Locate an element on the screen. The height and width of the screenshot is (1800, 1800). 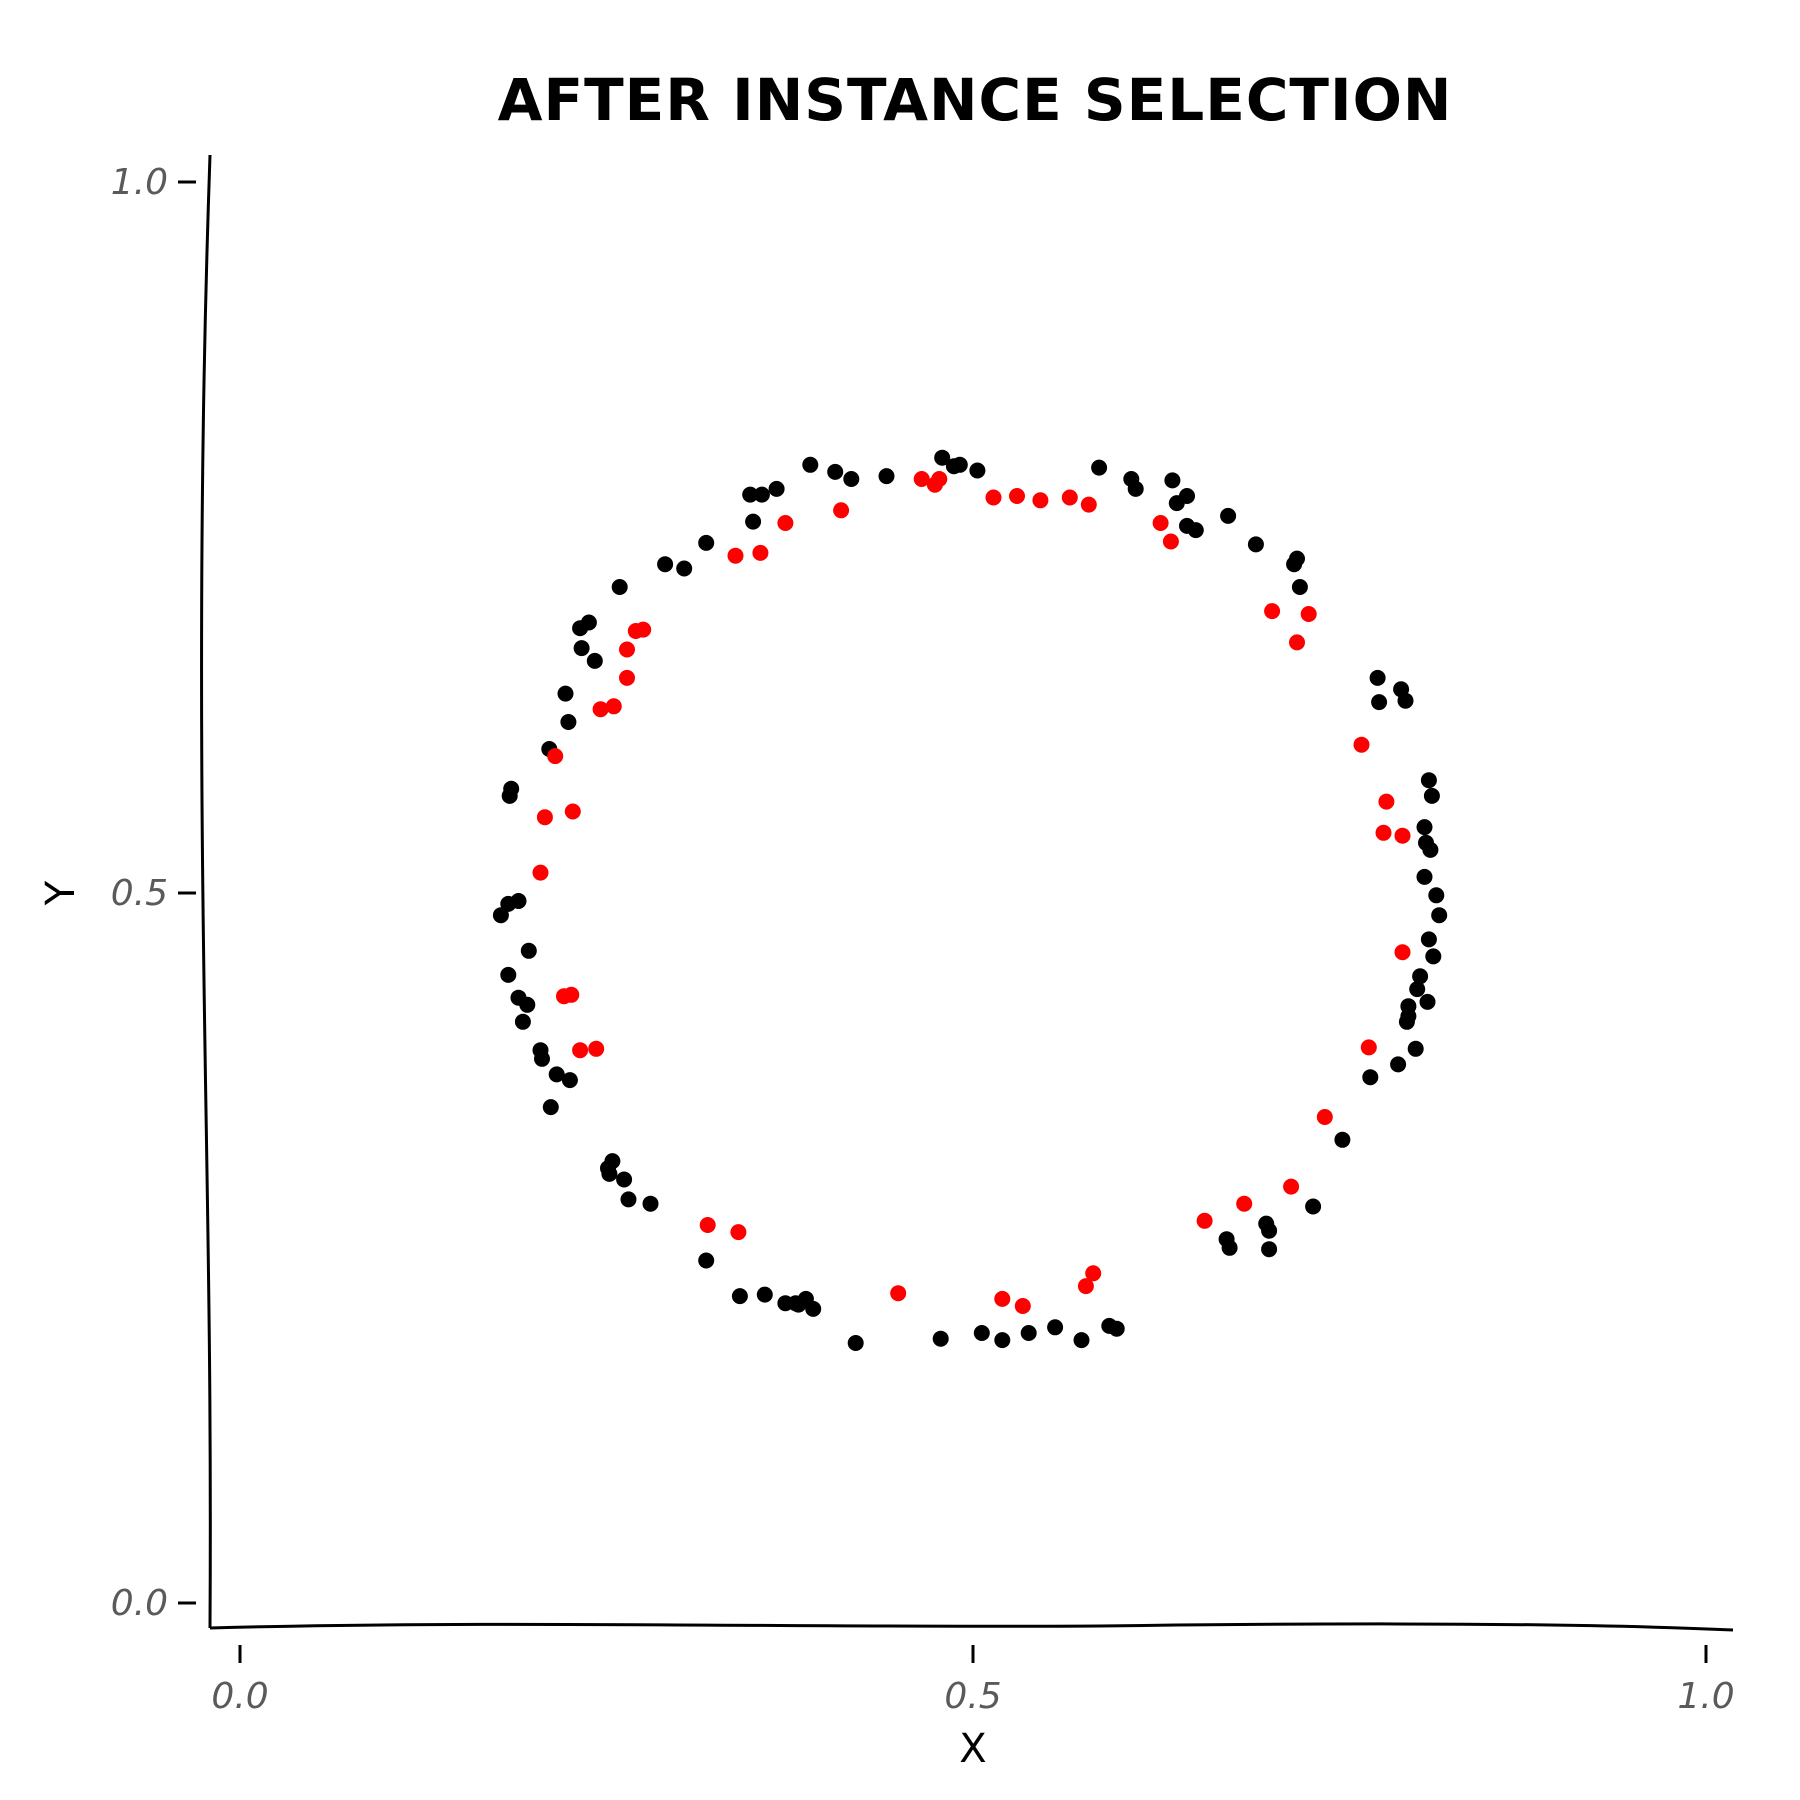
x-tick-label-1: 0.5 is located at coordinates (972, 1696).